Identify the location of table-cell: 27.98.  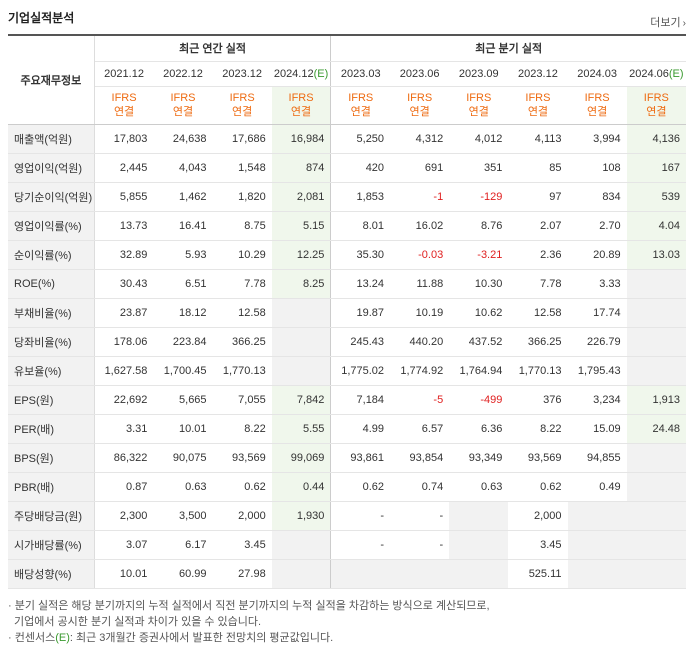
(242, 574).